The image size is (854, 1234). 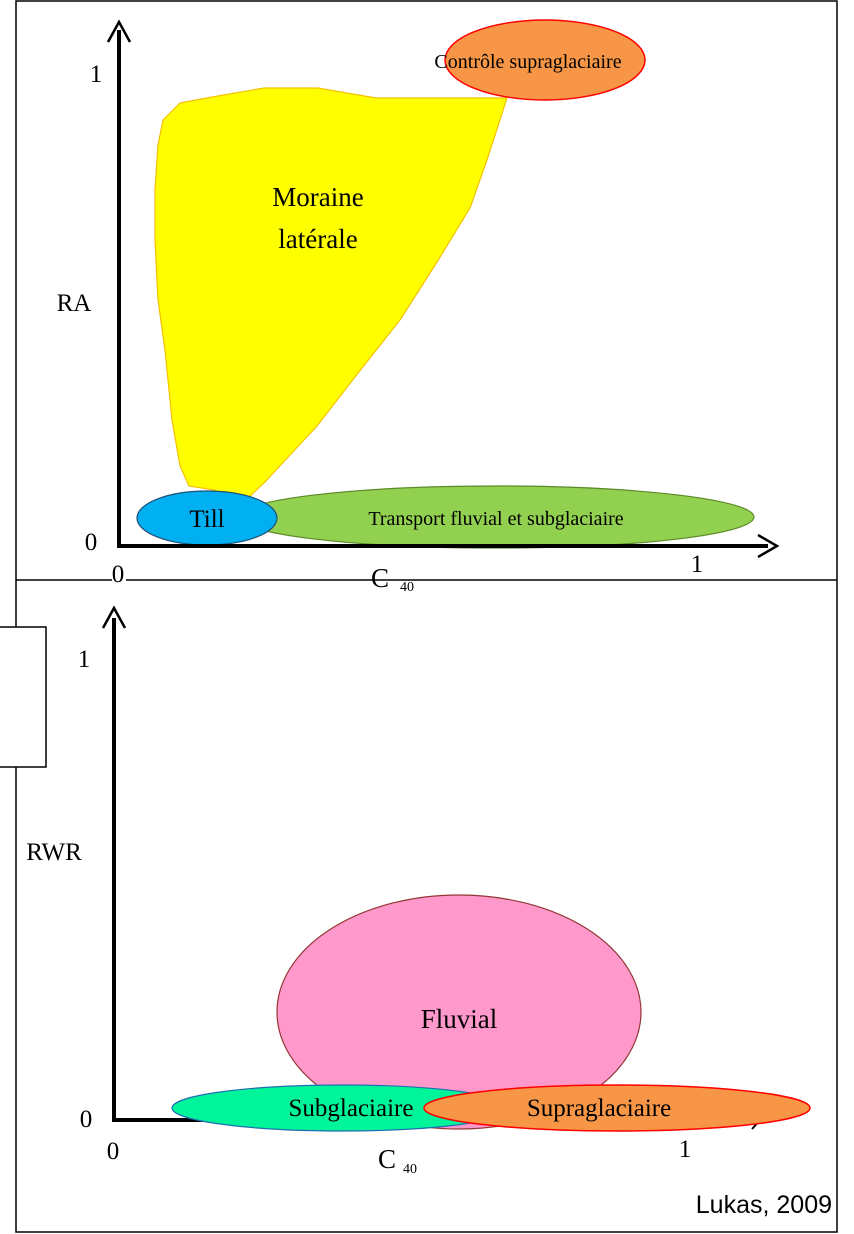 What do you see at coordinates (351, 1108) in the screenshot?
I see `subglaciaire-label: Subglaciaire` at bounding box center [351, 1108].